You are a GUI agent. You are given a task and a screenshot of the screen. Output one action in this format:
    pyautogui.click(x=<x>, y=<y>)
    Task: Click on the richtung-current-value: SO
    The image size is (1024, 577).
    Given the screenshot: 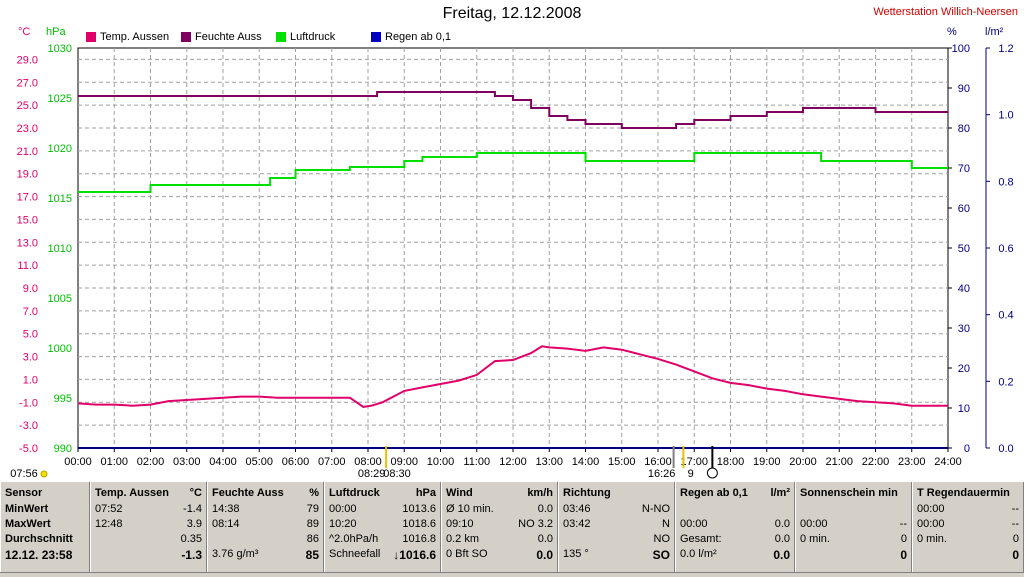 What is the action you would take?
    pyautogui.click(x=661, y=555)
    